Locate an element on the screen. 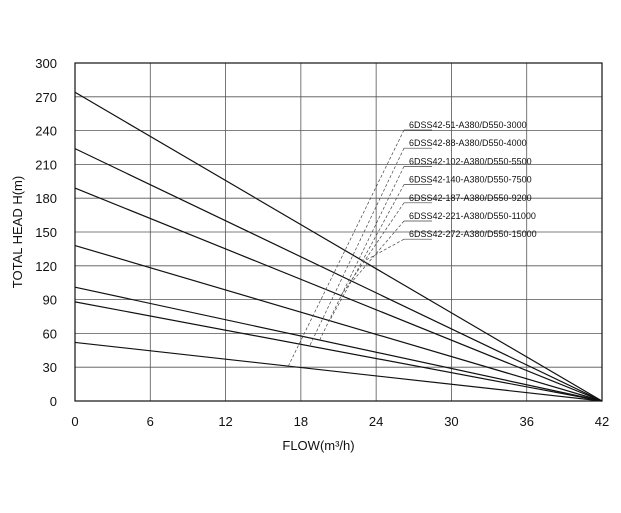  x-tick-label: 36 is located at coordinates (526, 421).